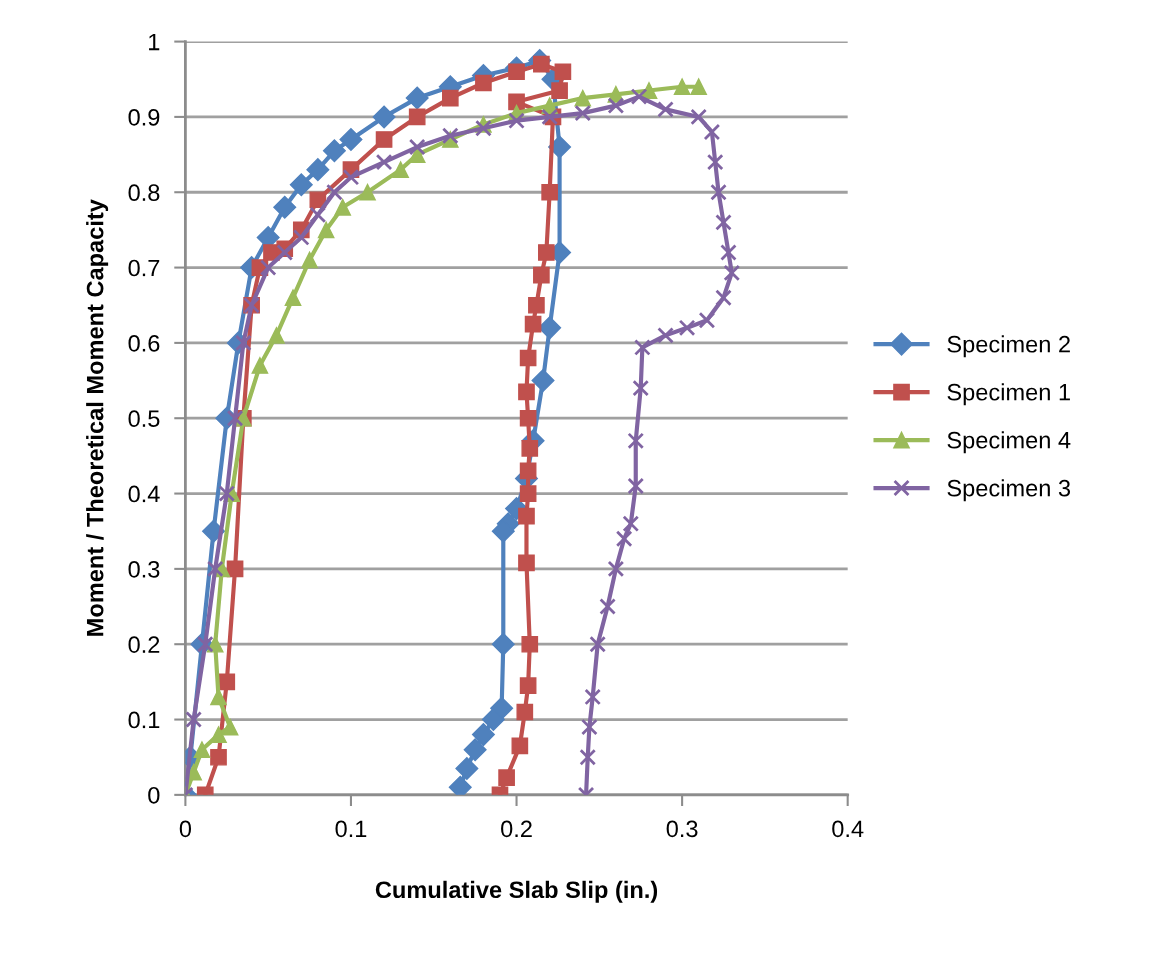  Describe the element at coordinates (154, 795) in the screenshot. I see `y-tick-label: 0` at that location.